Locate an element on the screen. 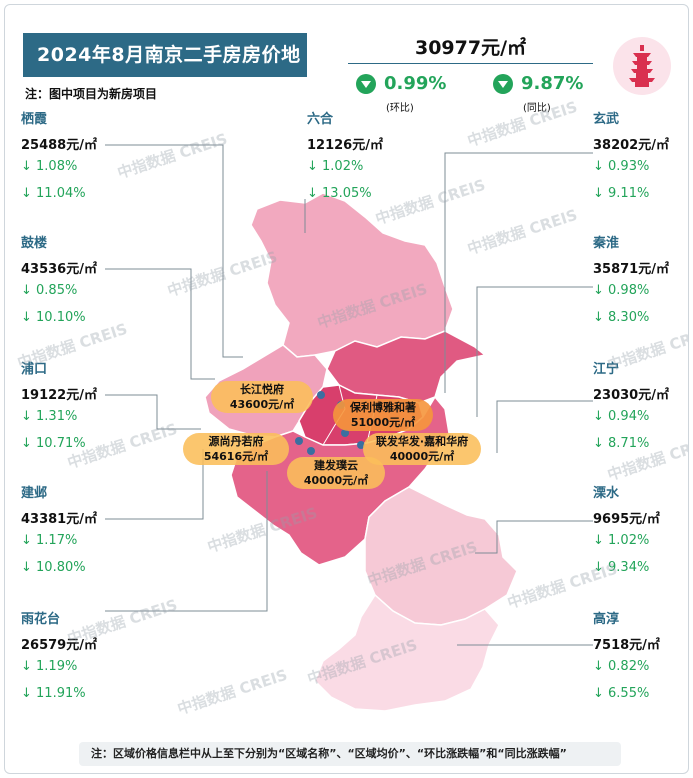 Image resolution: width=693 pixels, height=778 pixels. district-name: 玄武 is located at coordinates (606, 119).